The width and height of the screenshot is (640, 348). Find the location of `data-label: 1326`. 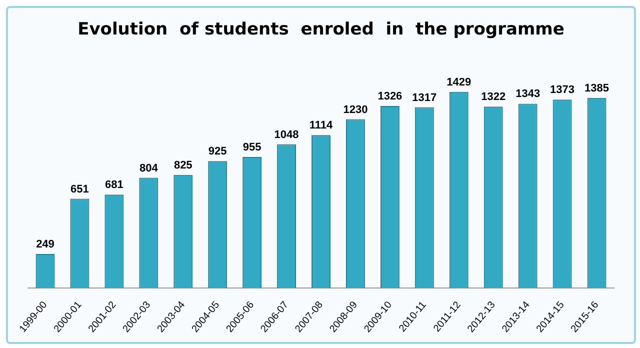

data-label: 1326 is located at coordinates (390, 96).